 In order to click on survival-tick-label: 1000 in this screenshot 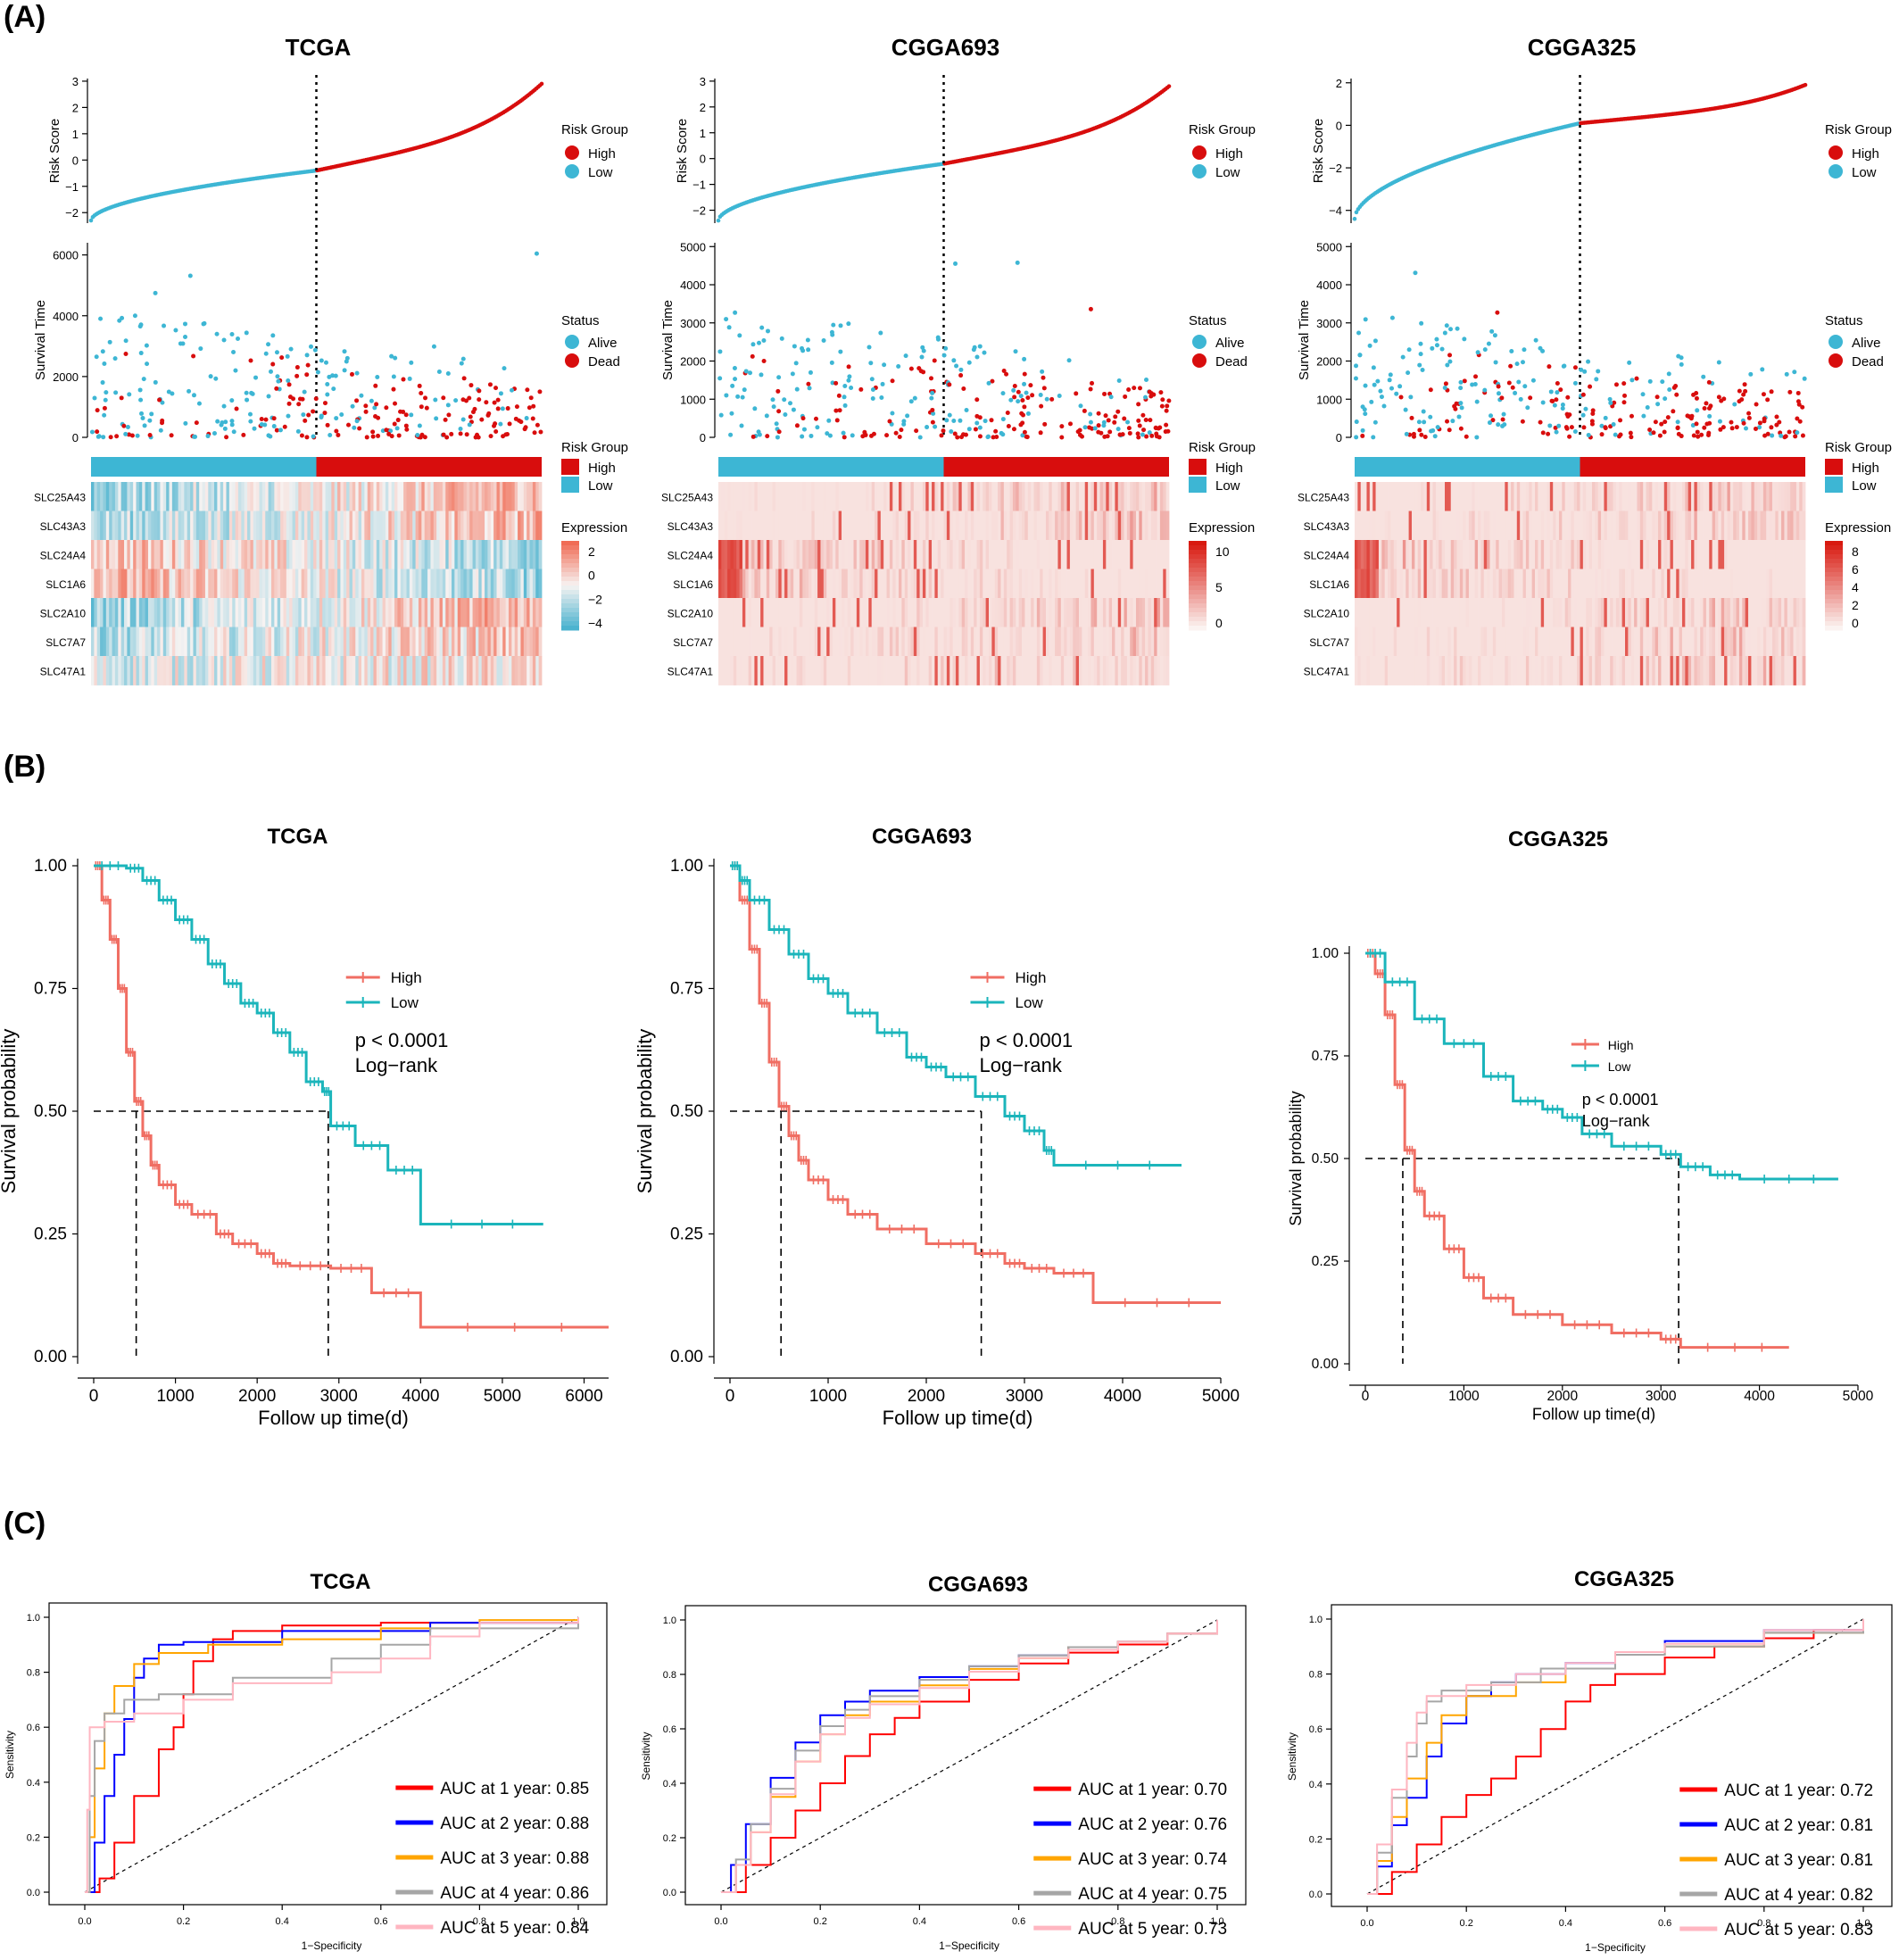, I will do `click(693, 399)`.